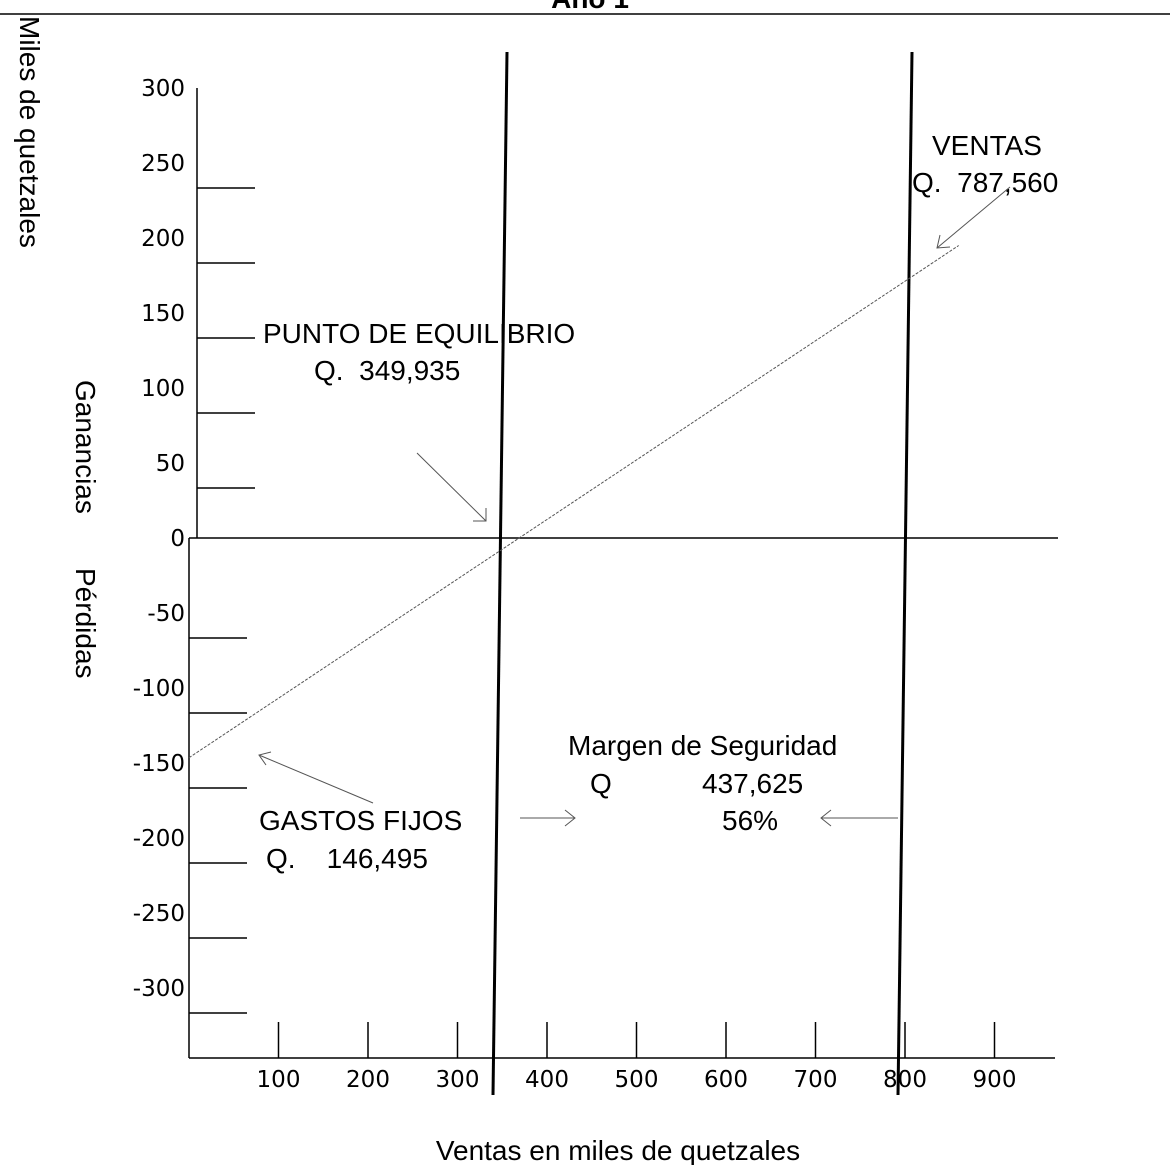 This screenshot has height=1165, width=1170. Describe the element at coordinates (458, 1080) in the screenshot. I see `x-tick-label: 300` at that location.